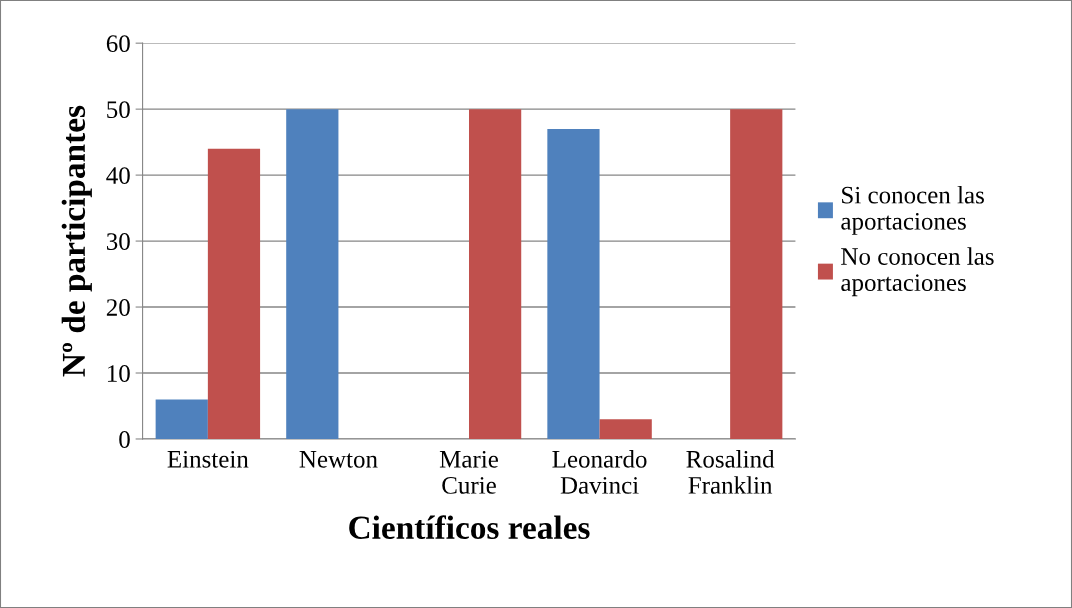  I want to click on x-tick-label: Rosalind Franklin, so click(730, 472).